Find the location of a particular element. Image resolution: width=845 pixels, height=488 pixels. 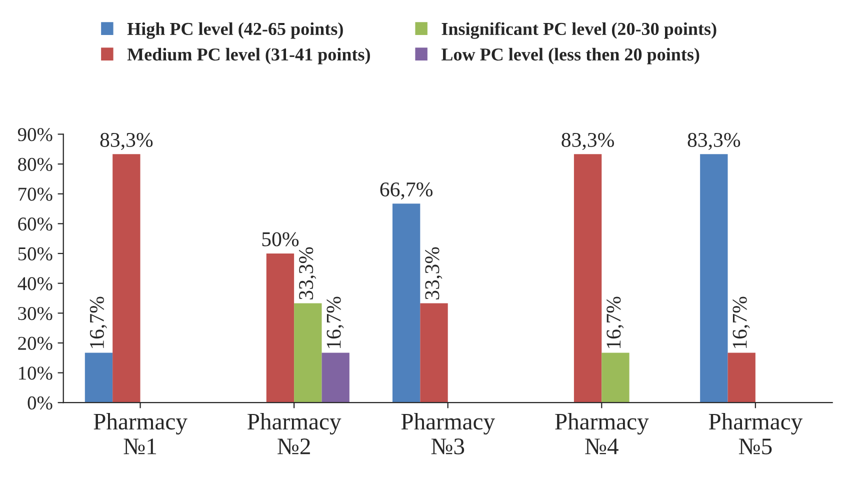

y-tick-label: 10% is located at coordinates (35, 373).